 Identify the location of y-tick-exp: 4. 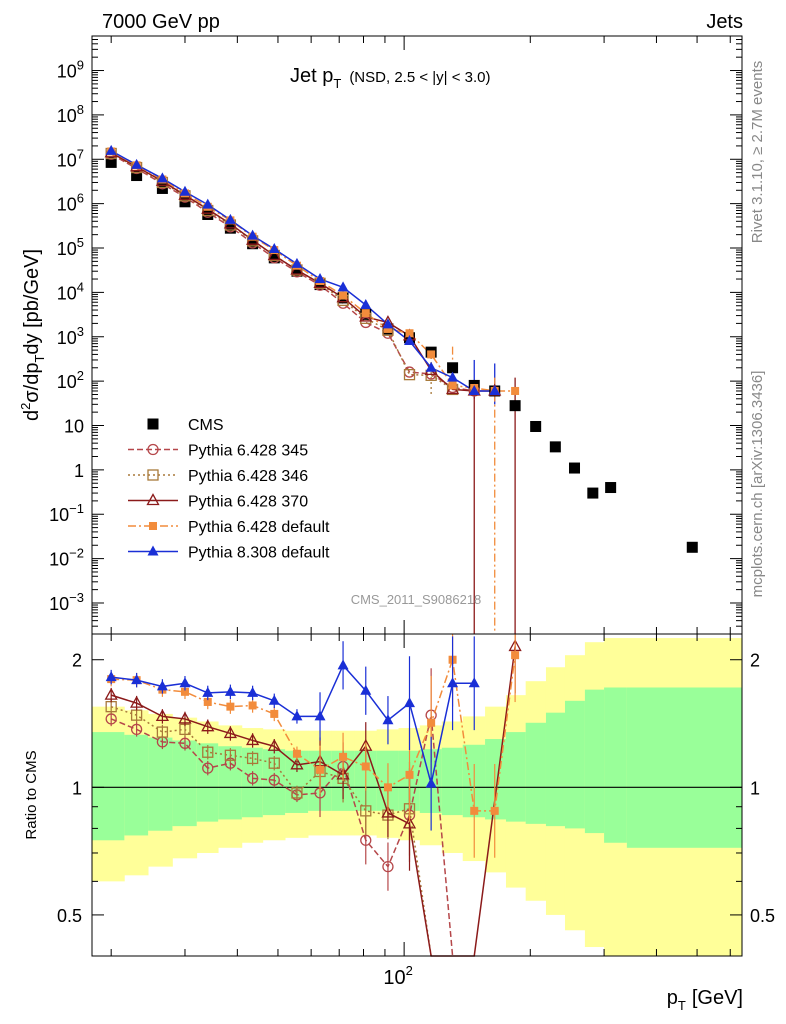
(80, 286).